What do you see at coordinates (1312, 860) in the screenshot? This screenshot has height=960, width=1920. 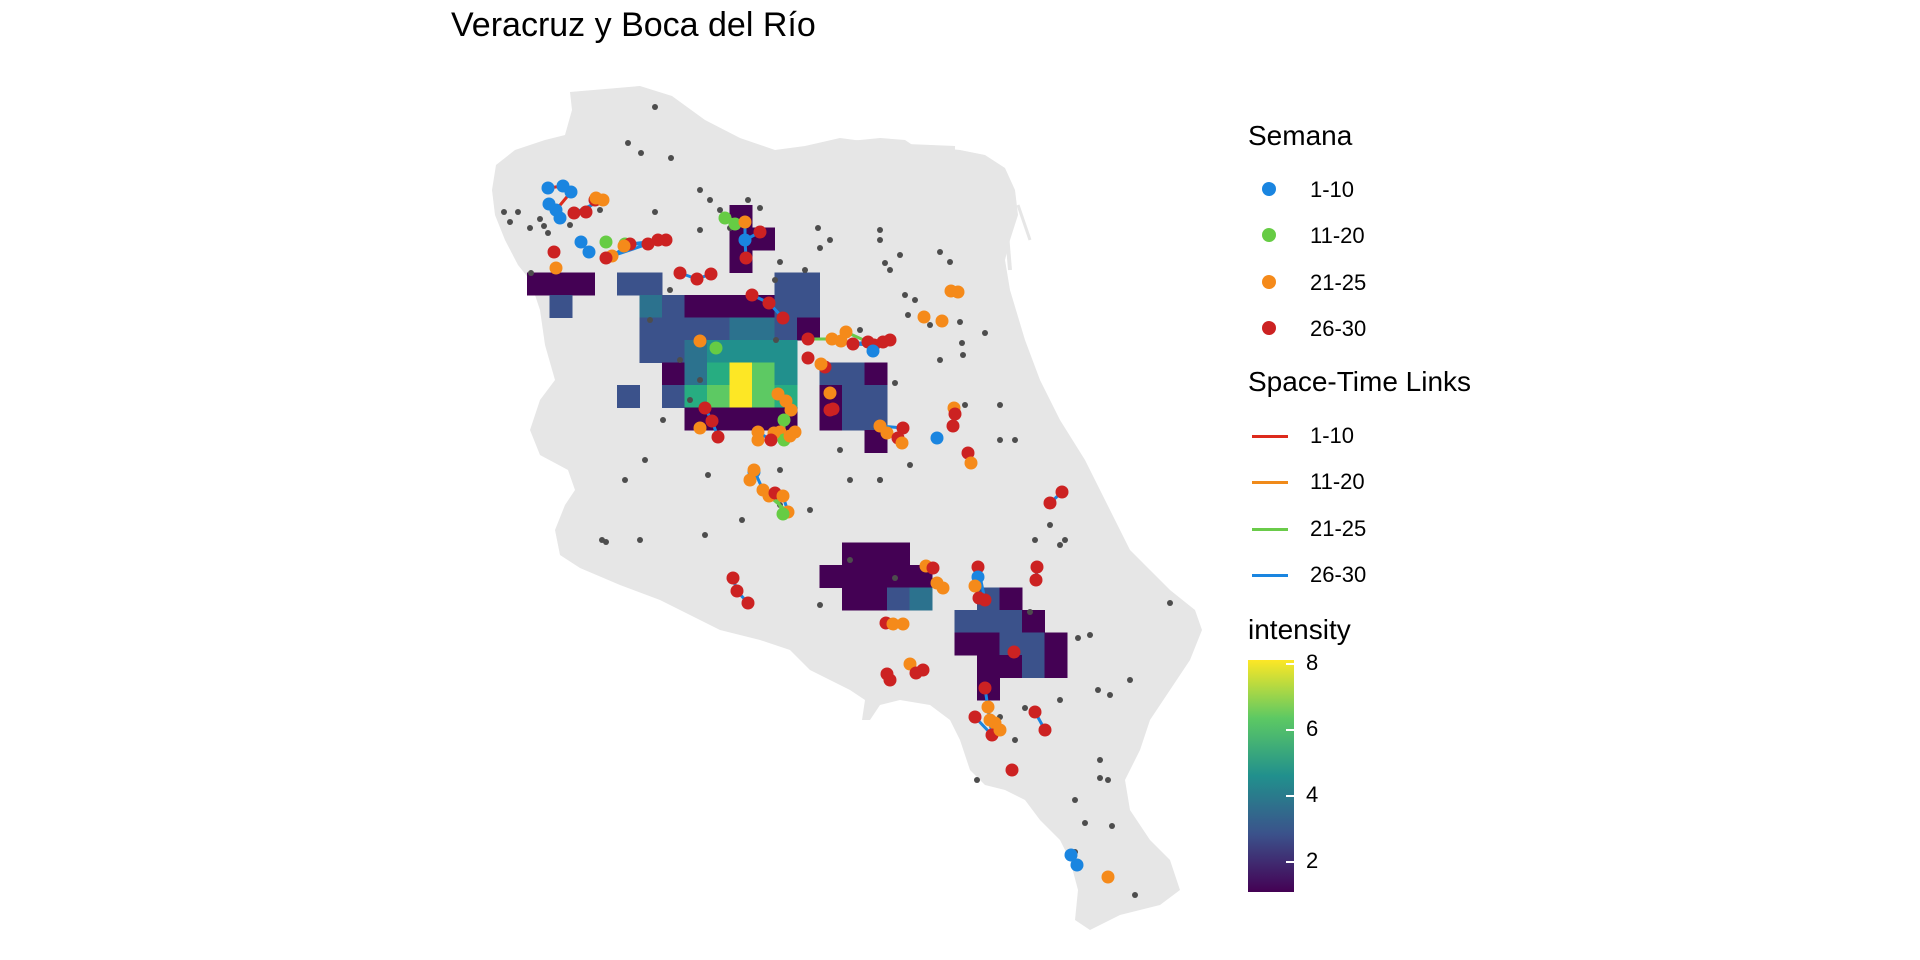 I see `colorbar-label-2: 2` at bounding box center [1312, 860].